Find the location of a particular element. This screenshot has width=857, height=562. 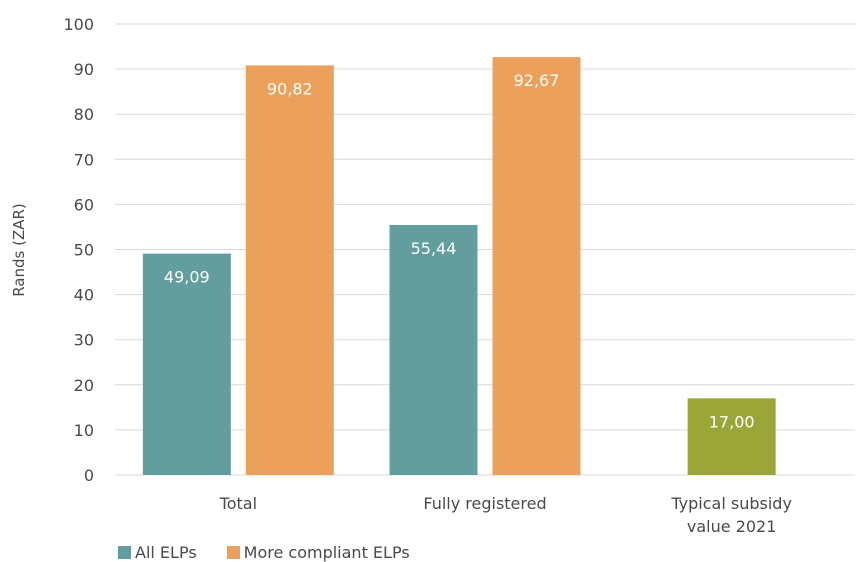

y-tick-label-100: 100 is located at coordinates (78, 24).